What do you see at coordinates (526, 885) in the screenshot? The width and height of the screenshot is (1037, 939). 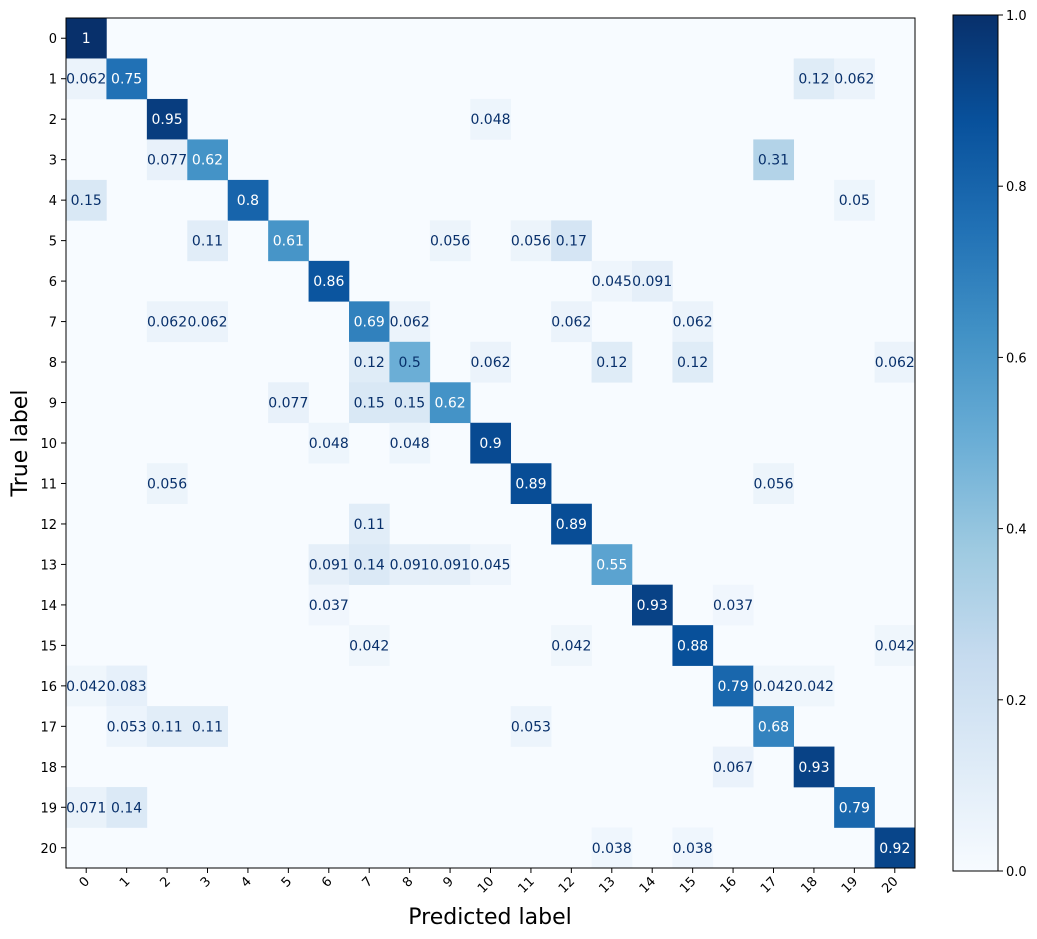 I see `x-tick-label: 11` at bounding box center [526, 885].